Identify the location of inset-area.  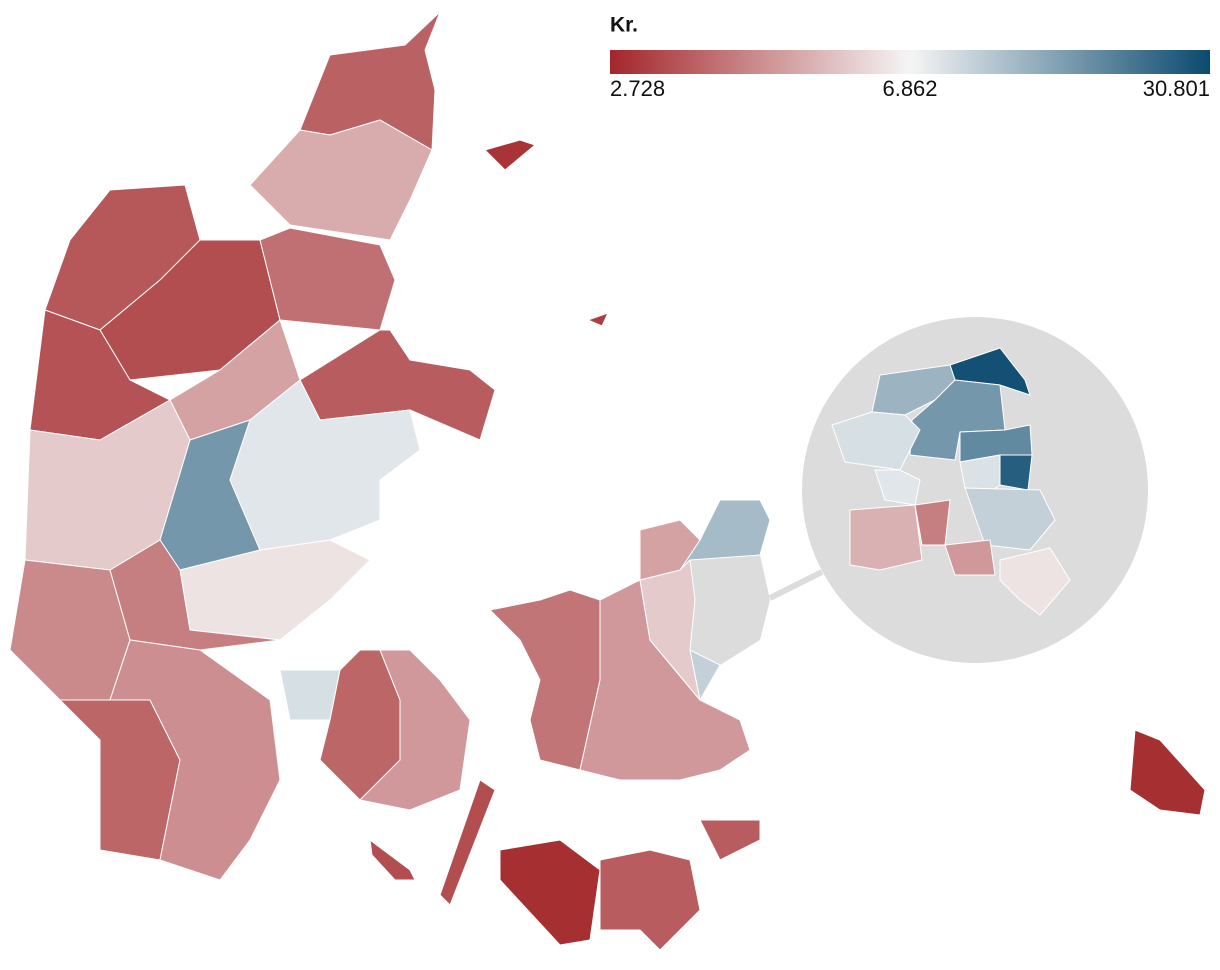
(730, 610).